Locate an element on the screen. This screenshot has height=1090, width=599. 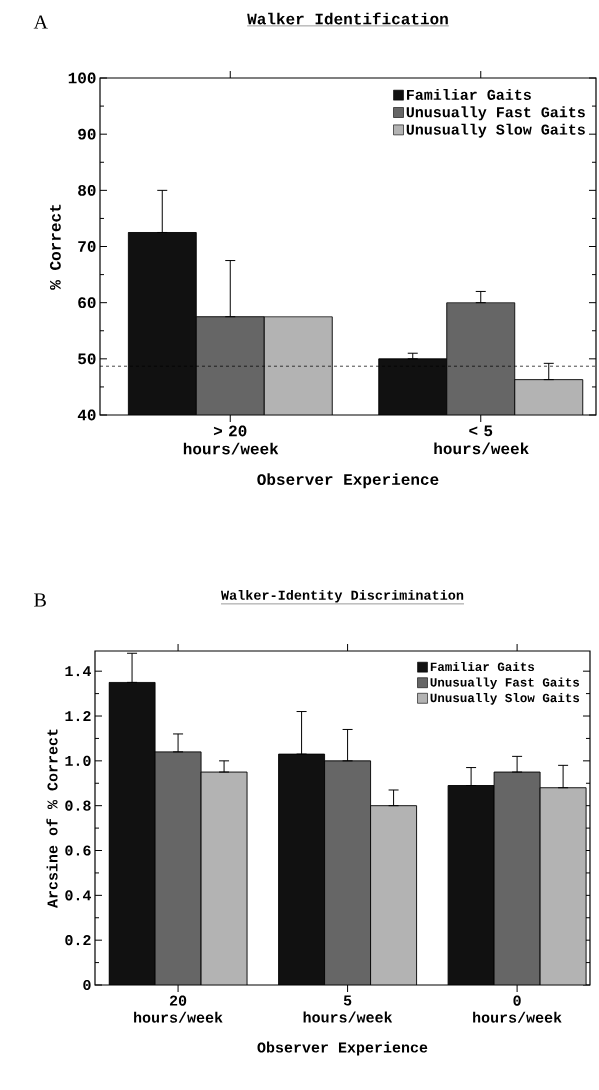
y-tick-label: 0 is located at coordinates (87, 985).